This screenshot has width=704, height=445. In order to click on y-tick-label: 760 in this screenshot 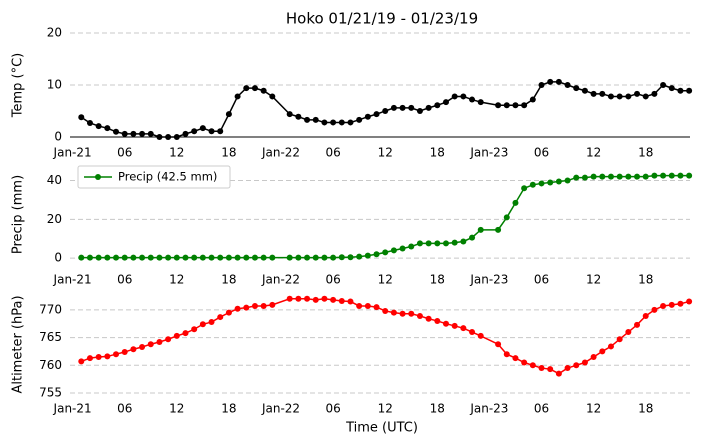, I will do `click(50, 365)`.